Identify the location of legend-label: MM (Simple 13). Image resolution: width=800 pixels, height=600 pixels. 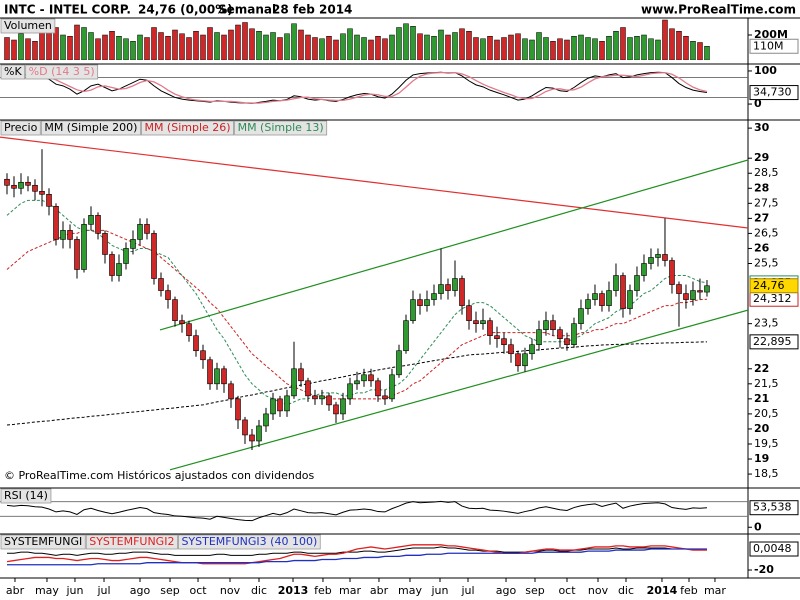
(281, 127).